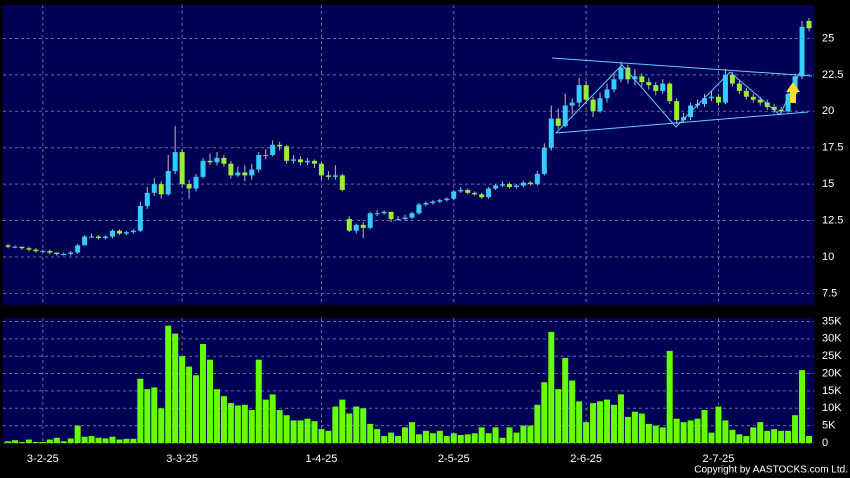 This screenshot has height=478, width=850. What do you see at coordinates (454, 459) in the screenshot?
I see `x-tick-label: 2-5-25` at bounding box center [454, 459].